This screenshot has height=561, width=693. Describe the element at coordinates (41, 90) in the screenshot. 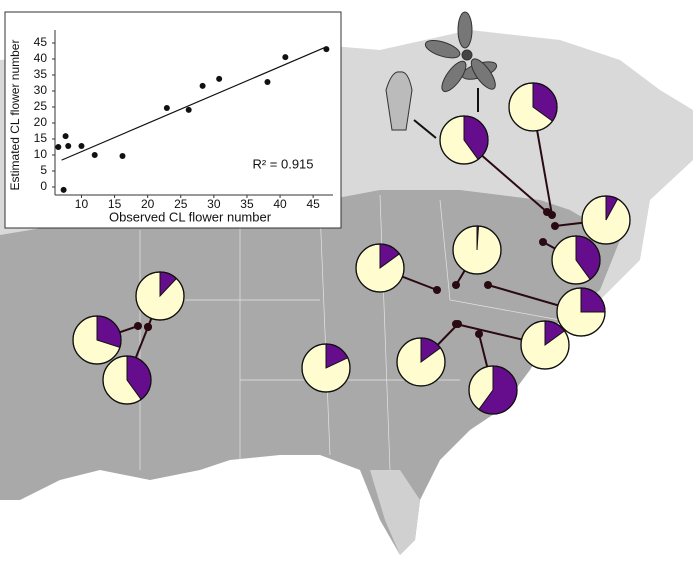

I see `y-tick-label: 30` at that location.